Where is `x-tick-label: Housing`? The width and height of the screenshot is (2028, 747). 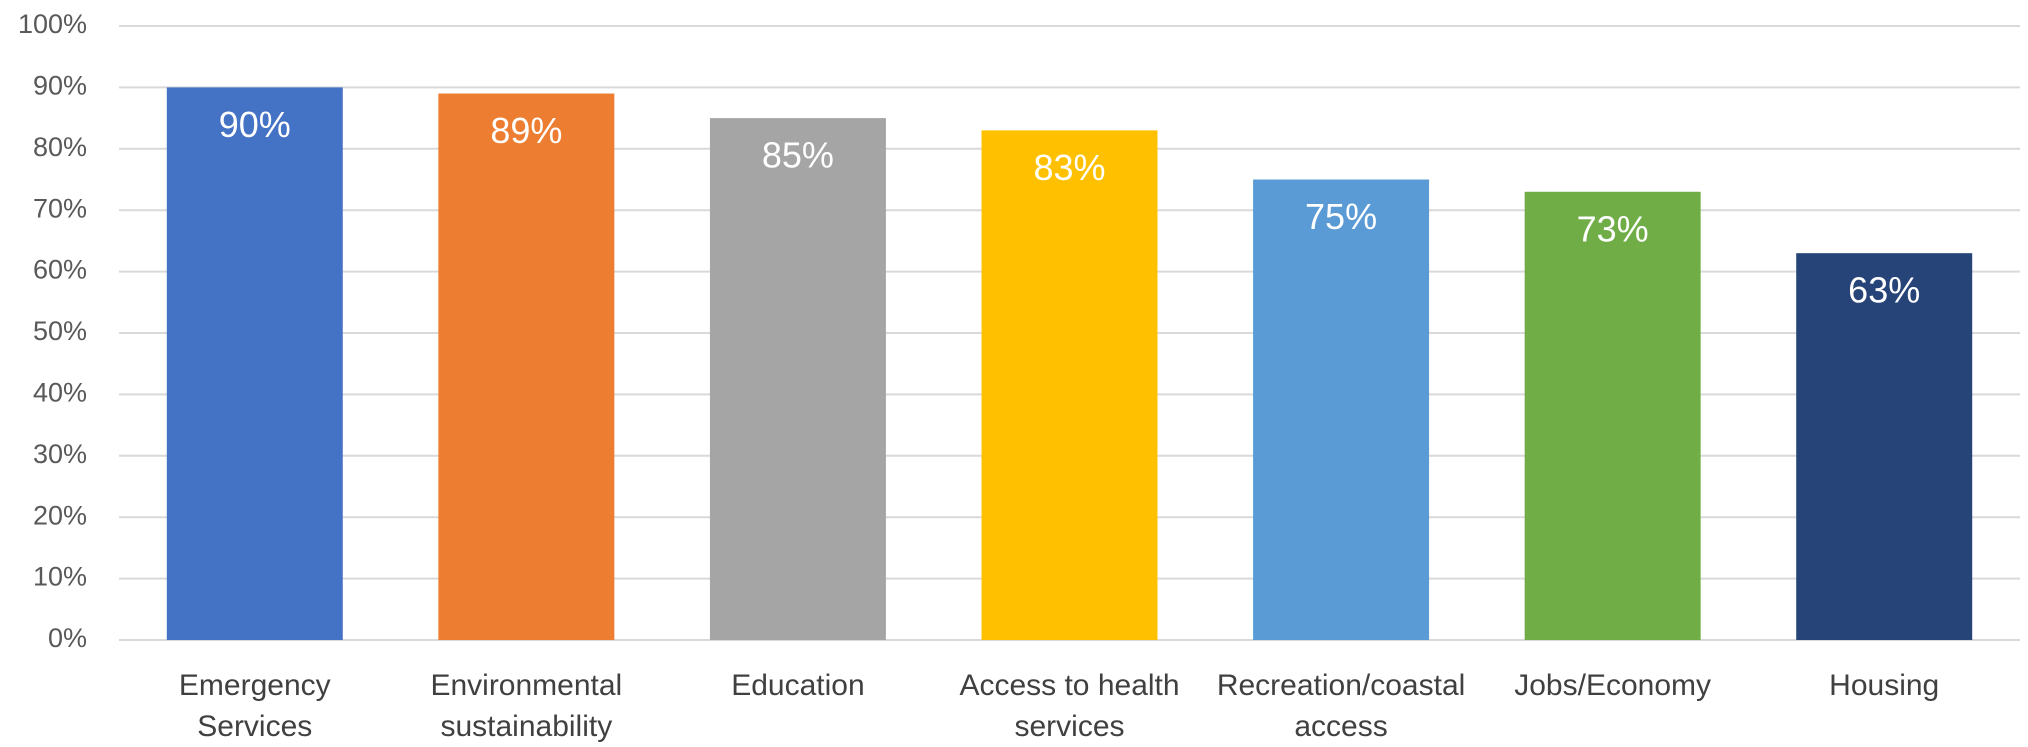
x-tick-label: Housing is located at coordinates (1884, 685).